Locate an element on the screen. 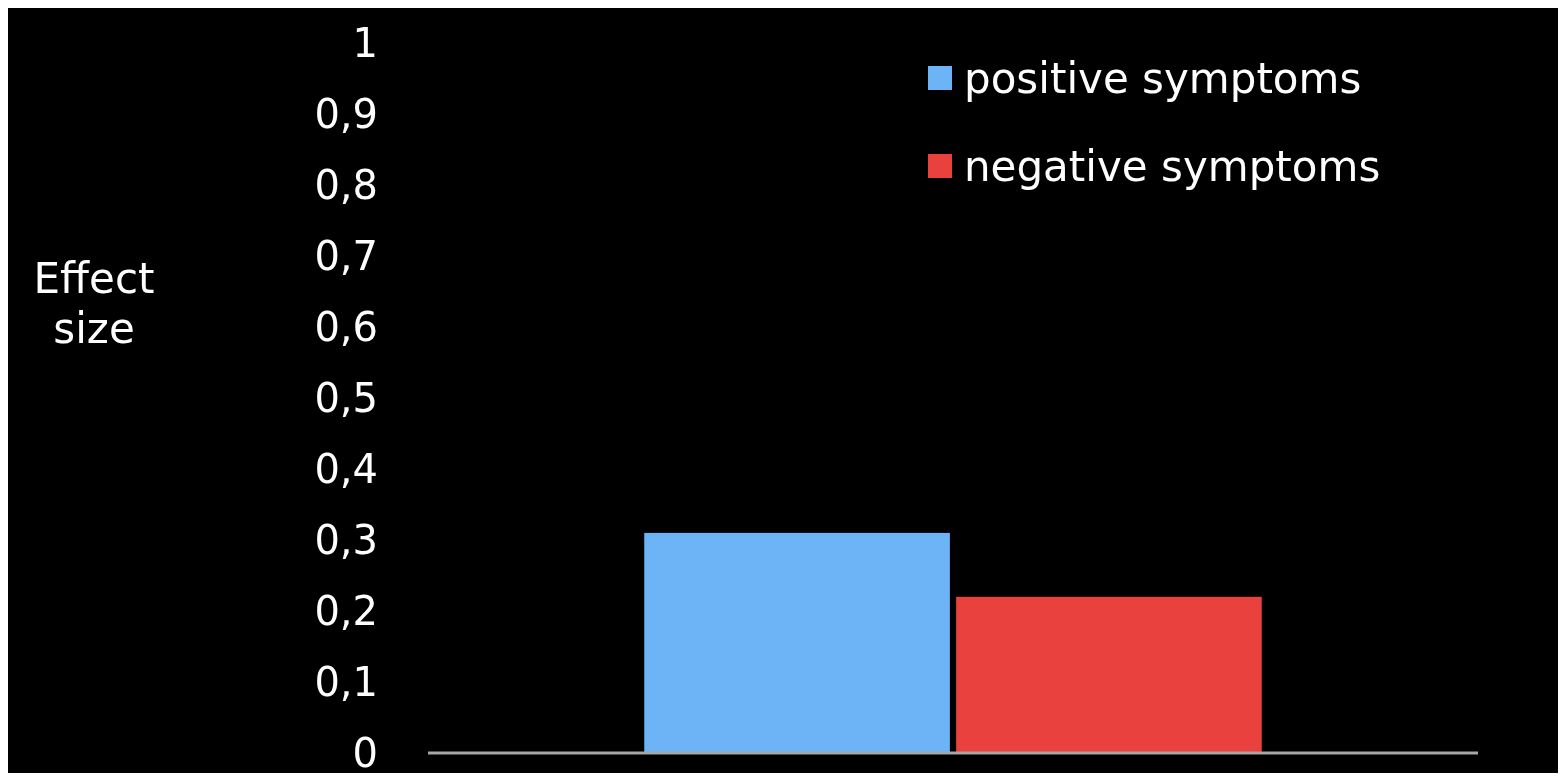 Image resolution: width=1568 pixels, height=779 pixels. y-tick-label: 0,3 is located at coordinates (346, 540).